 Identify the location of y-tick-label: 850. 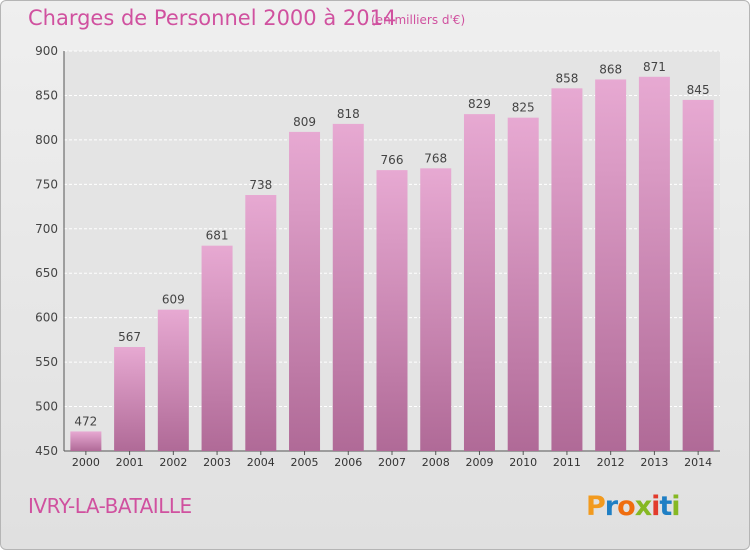
(46, 95).